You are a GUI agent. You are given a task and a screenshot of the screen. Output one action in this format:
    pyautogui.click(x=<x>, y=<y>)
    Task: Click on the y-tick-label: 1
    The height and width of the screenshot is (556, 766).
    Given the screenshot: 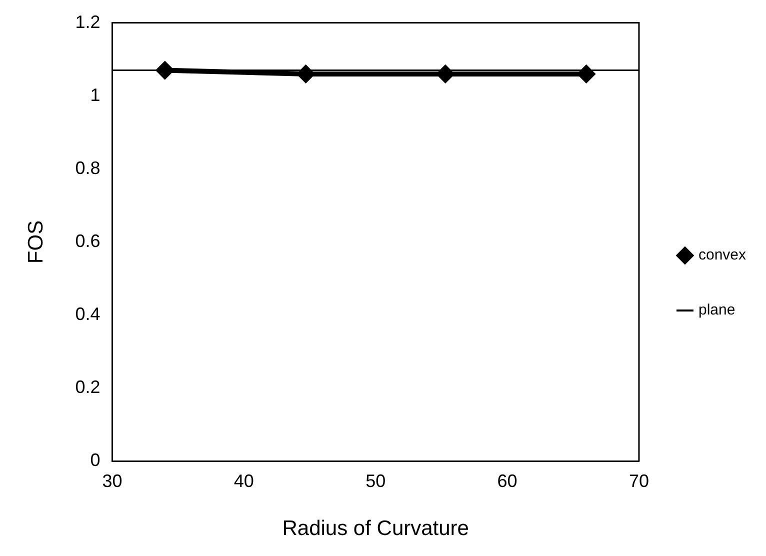 What is the action you would take?
    pyautogui.click(x=95, y=94)
    